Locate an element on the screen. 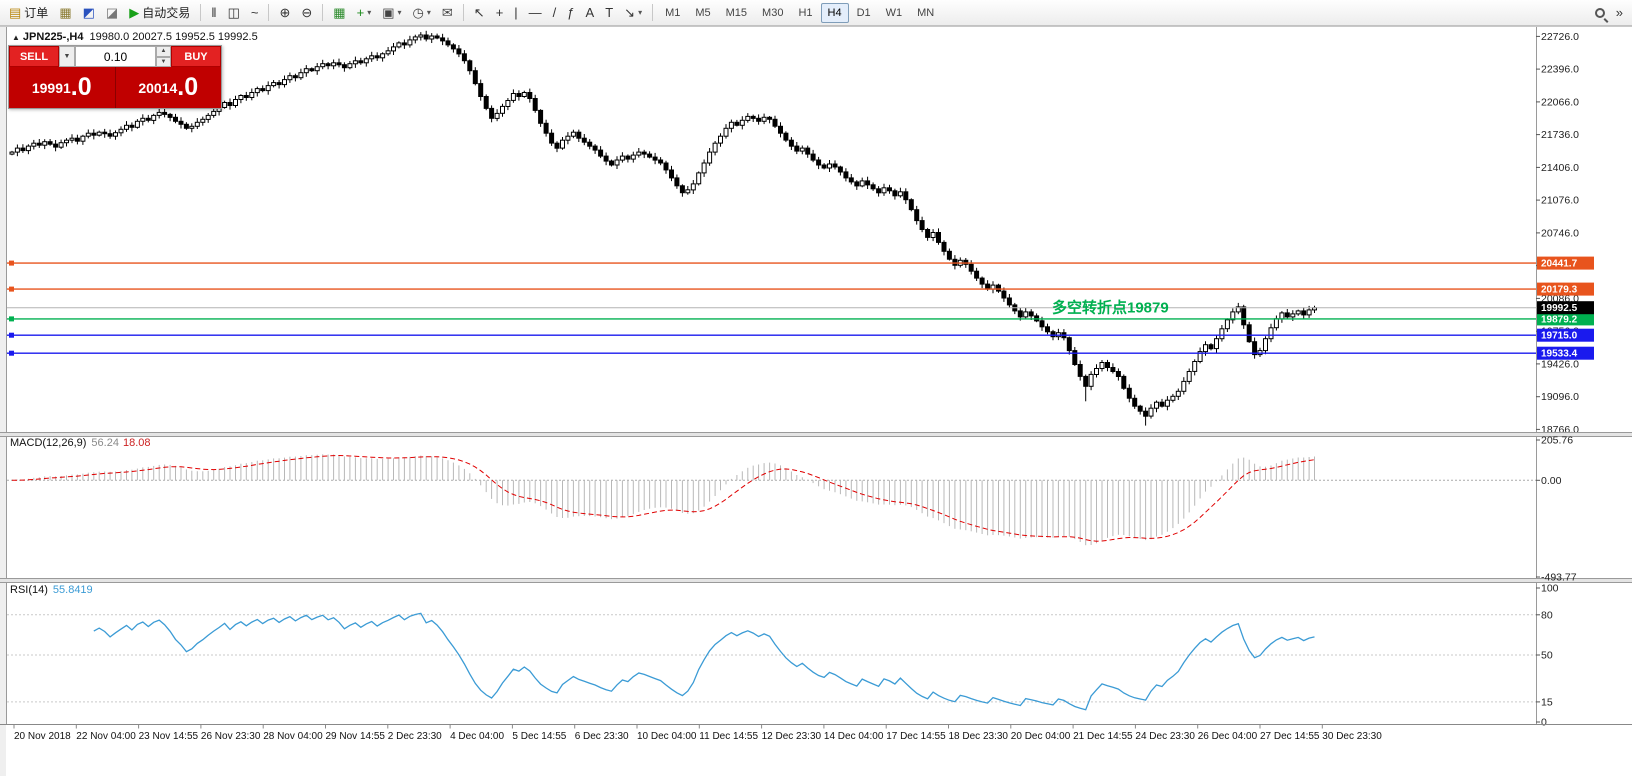 The width and height of the screenshot is (1632, 776). svg-text: 19879.2 is located at coordinates (1559, 319).